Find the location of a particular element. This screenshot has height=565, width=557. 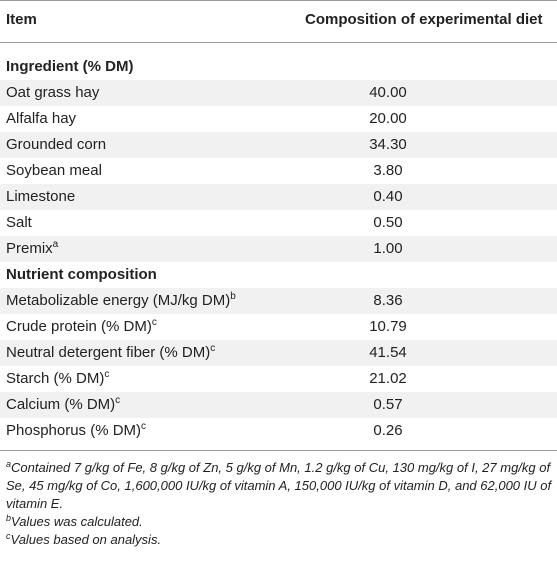

row-value: 1.00 is located at coordinates (388, 248).